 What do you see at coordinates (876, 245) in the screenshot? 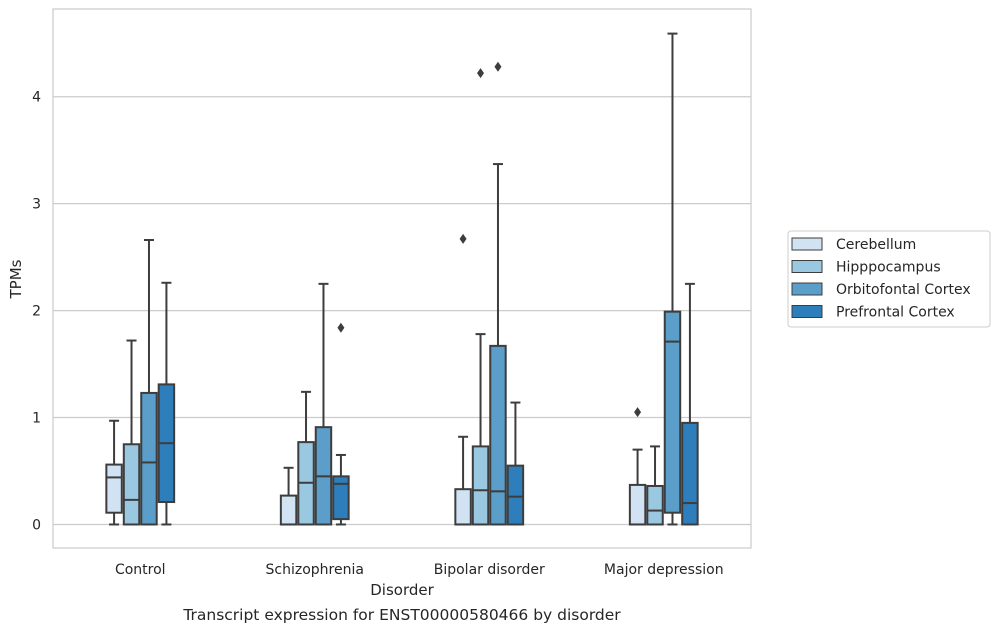
I see `legend-label: Cerebellum` at bounding box center [876, 245].